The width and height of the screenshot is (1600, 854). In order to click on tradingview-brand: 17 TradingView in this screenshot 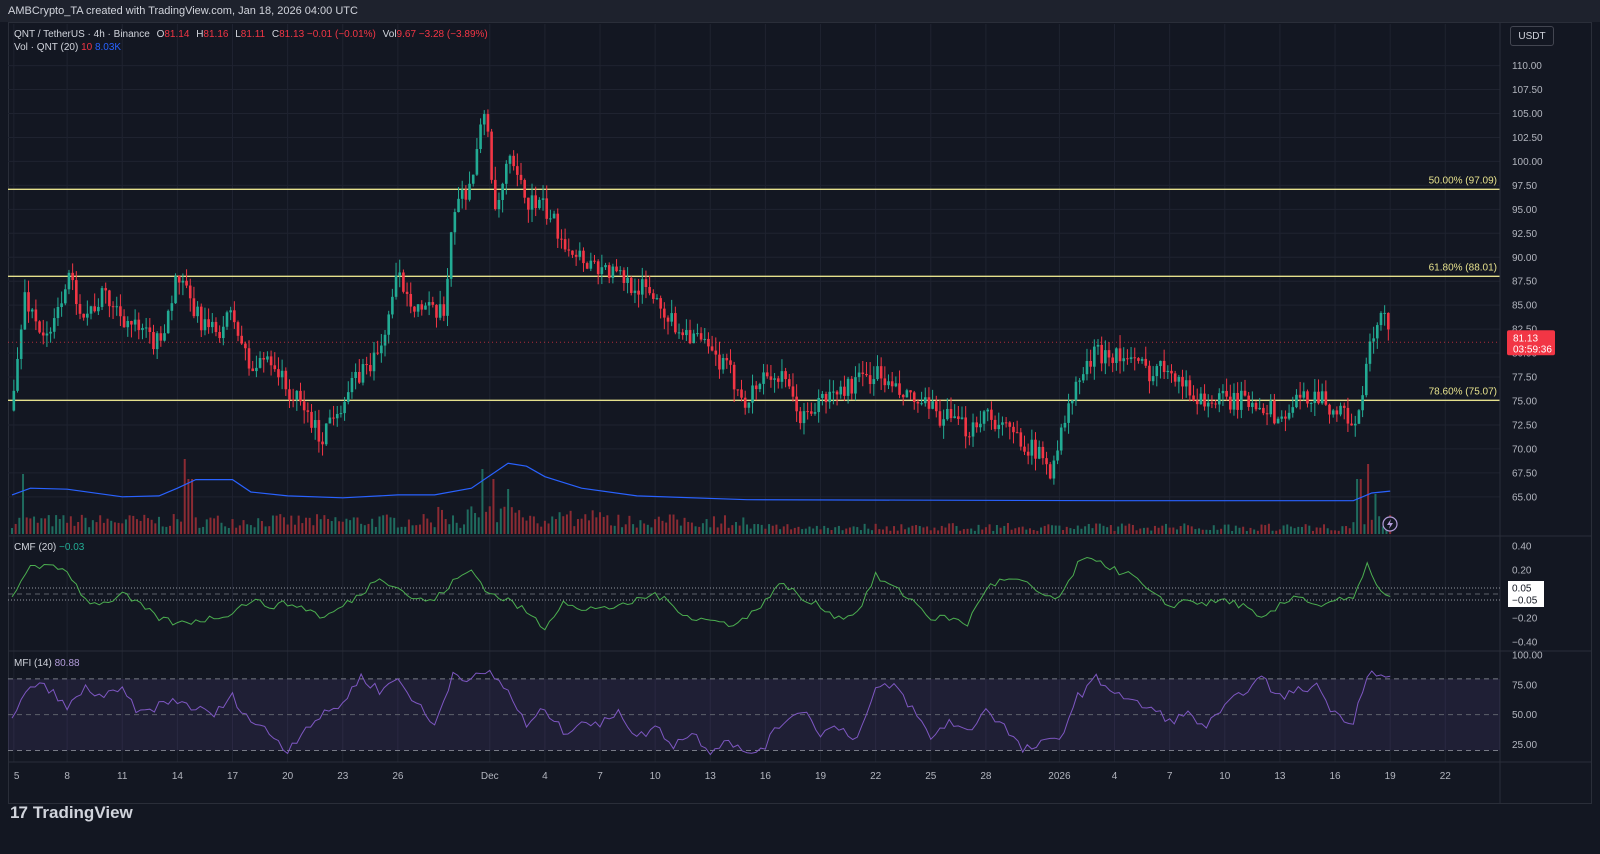, I will do `click(71, 812)`.